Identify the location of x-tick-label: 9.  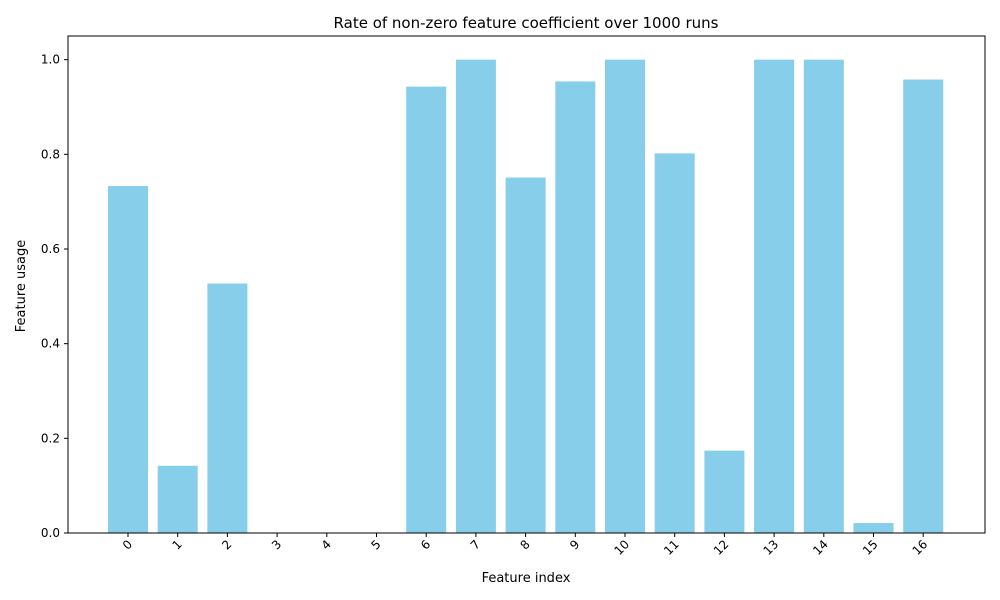
(574, 544).